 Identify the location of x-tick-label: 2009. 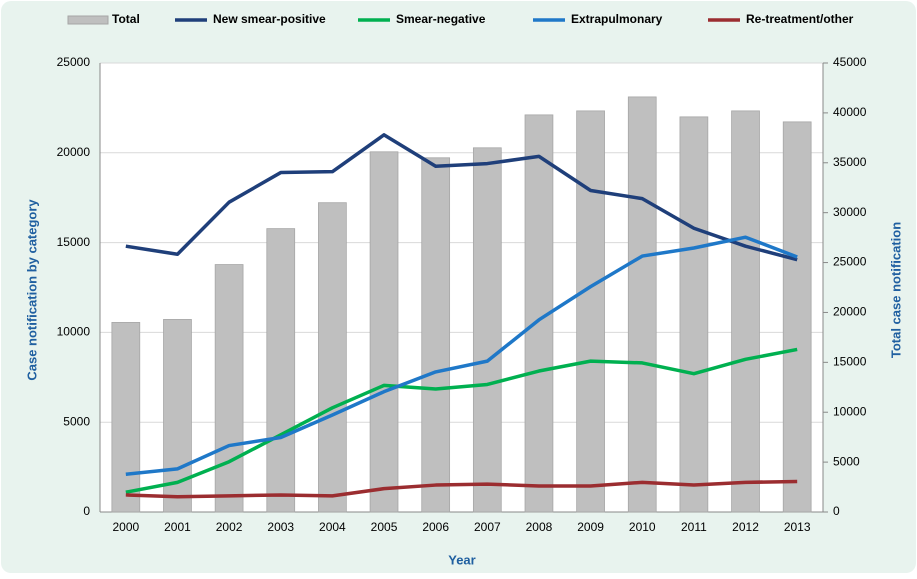
(590, 527).